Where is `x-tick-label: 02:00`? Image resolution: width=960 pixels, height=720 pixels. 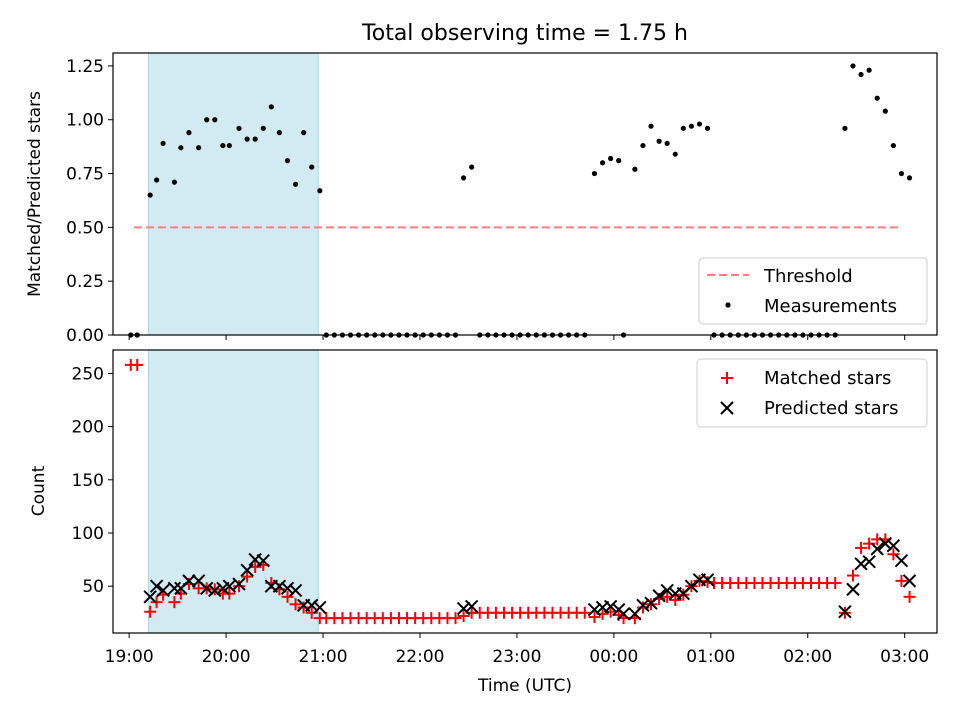 x-tick-label: 02:00 is located at coordinates (807, 657).